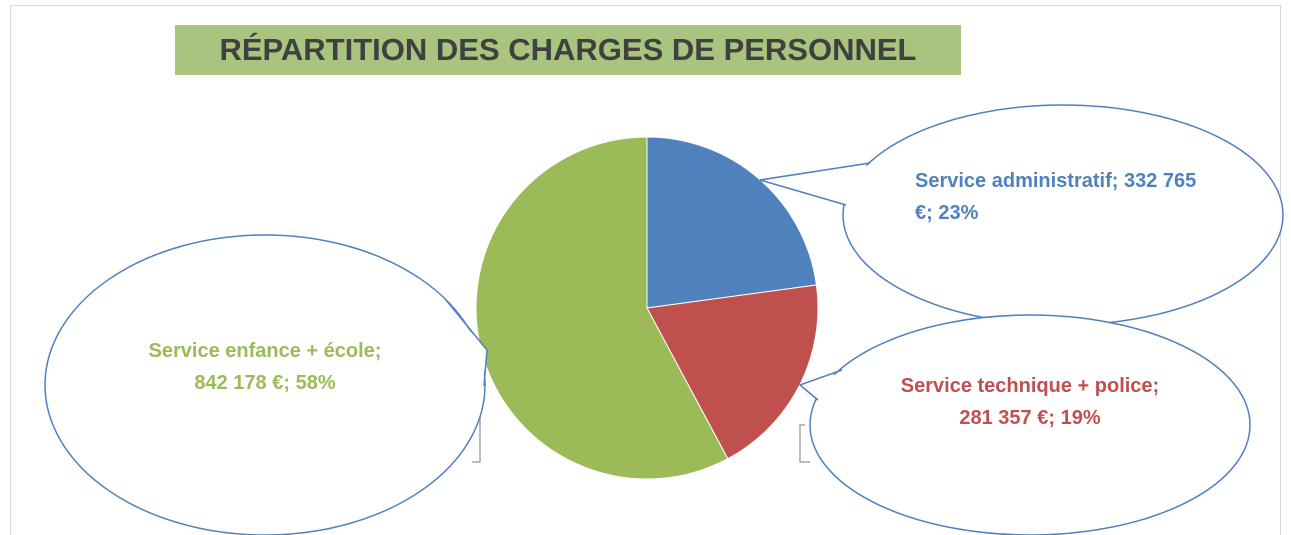 This screenshot has width=1291, height=535. Describe the element at coordinates (568, 50) in the screenshot. I see `chart-title: RÉPARTITION DES CHARGES DE PERSONNEL` at that location.